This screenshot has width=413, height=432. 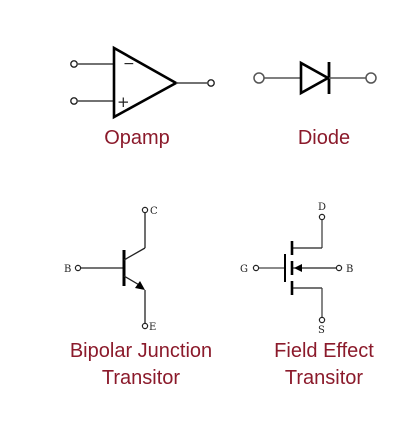 I want to click on fet-body-label: B, so click(x=349, y=269).